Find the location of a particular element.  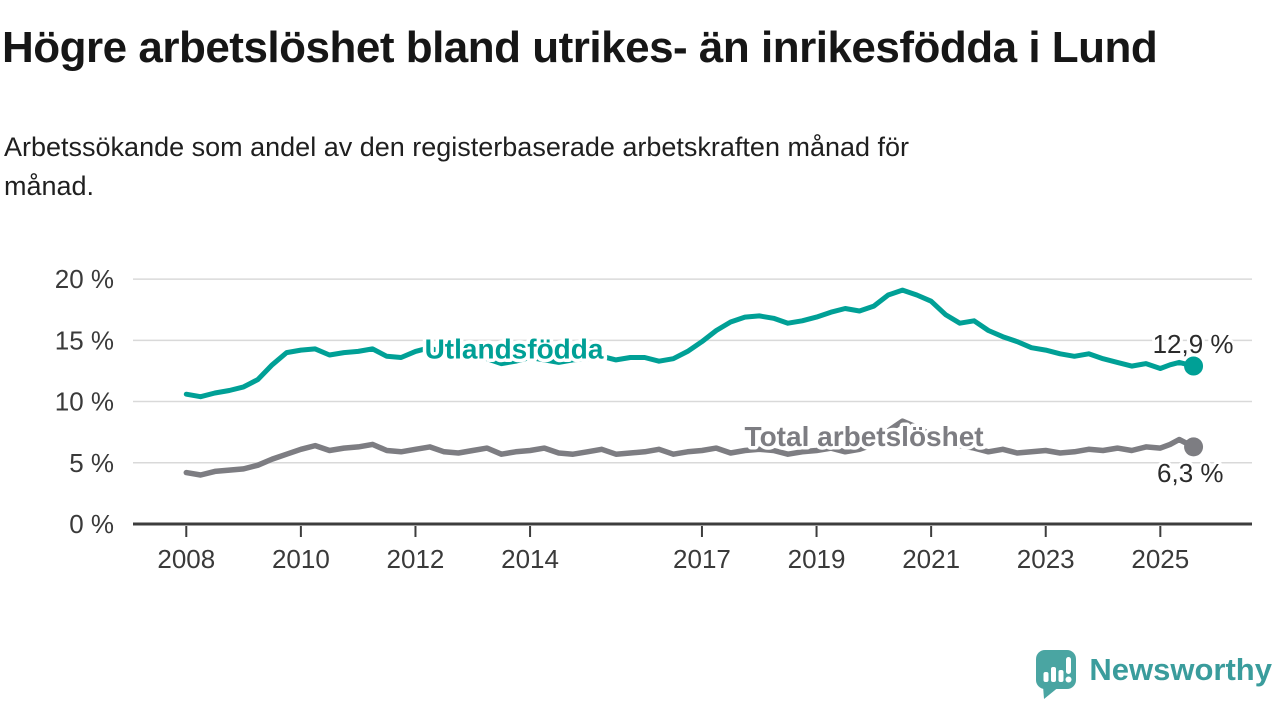

y-tick-label: 5 % is located at coordinates (91, 463).